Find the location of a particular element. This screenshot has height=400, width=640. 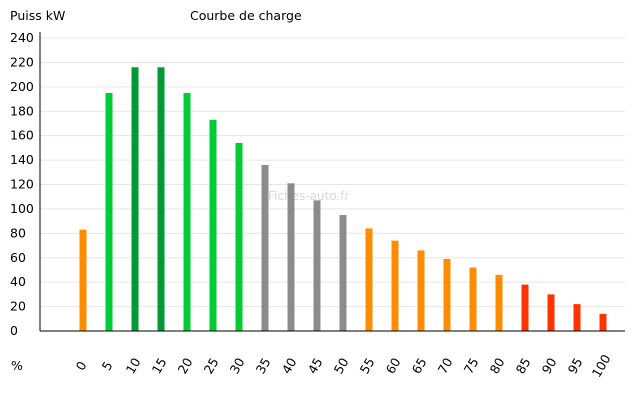

x-tick-label: 100 is located at coordinates (601, 366).